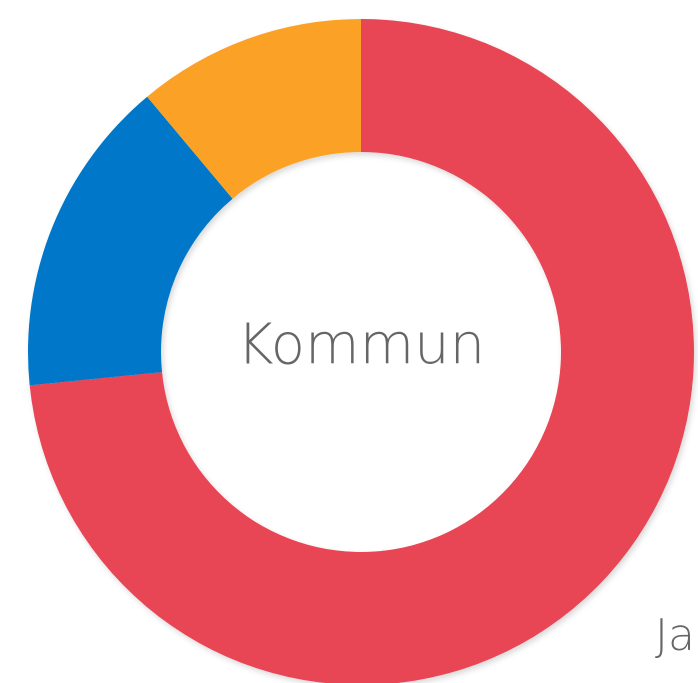  What do you see at coordinates (675, 635) in the screenshot?
I see `slice-label: Ja` at bounding box center [675, 635].